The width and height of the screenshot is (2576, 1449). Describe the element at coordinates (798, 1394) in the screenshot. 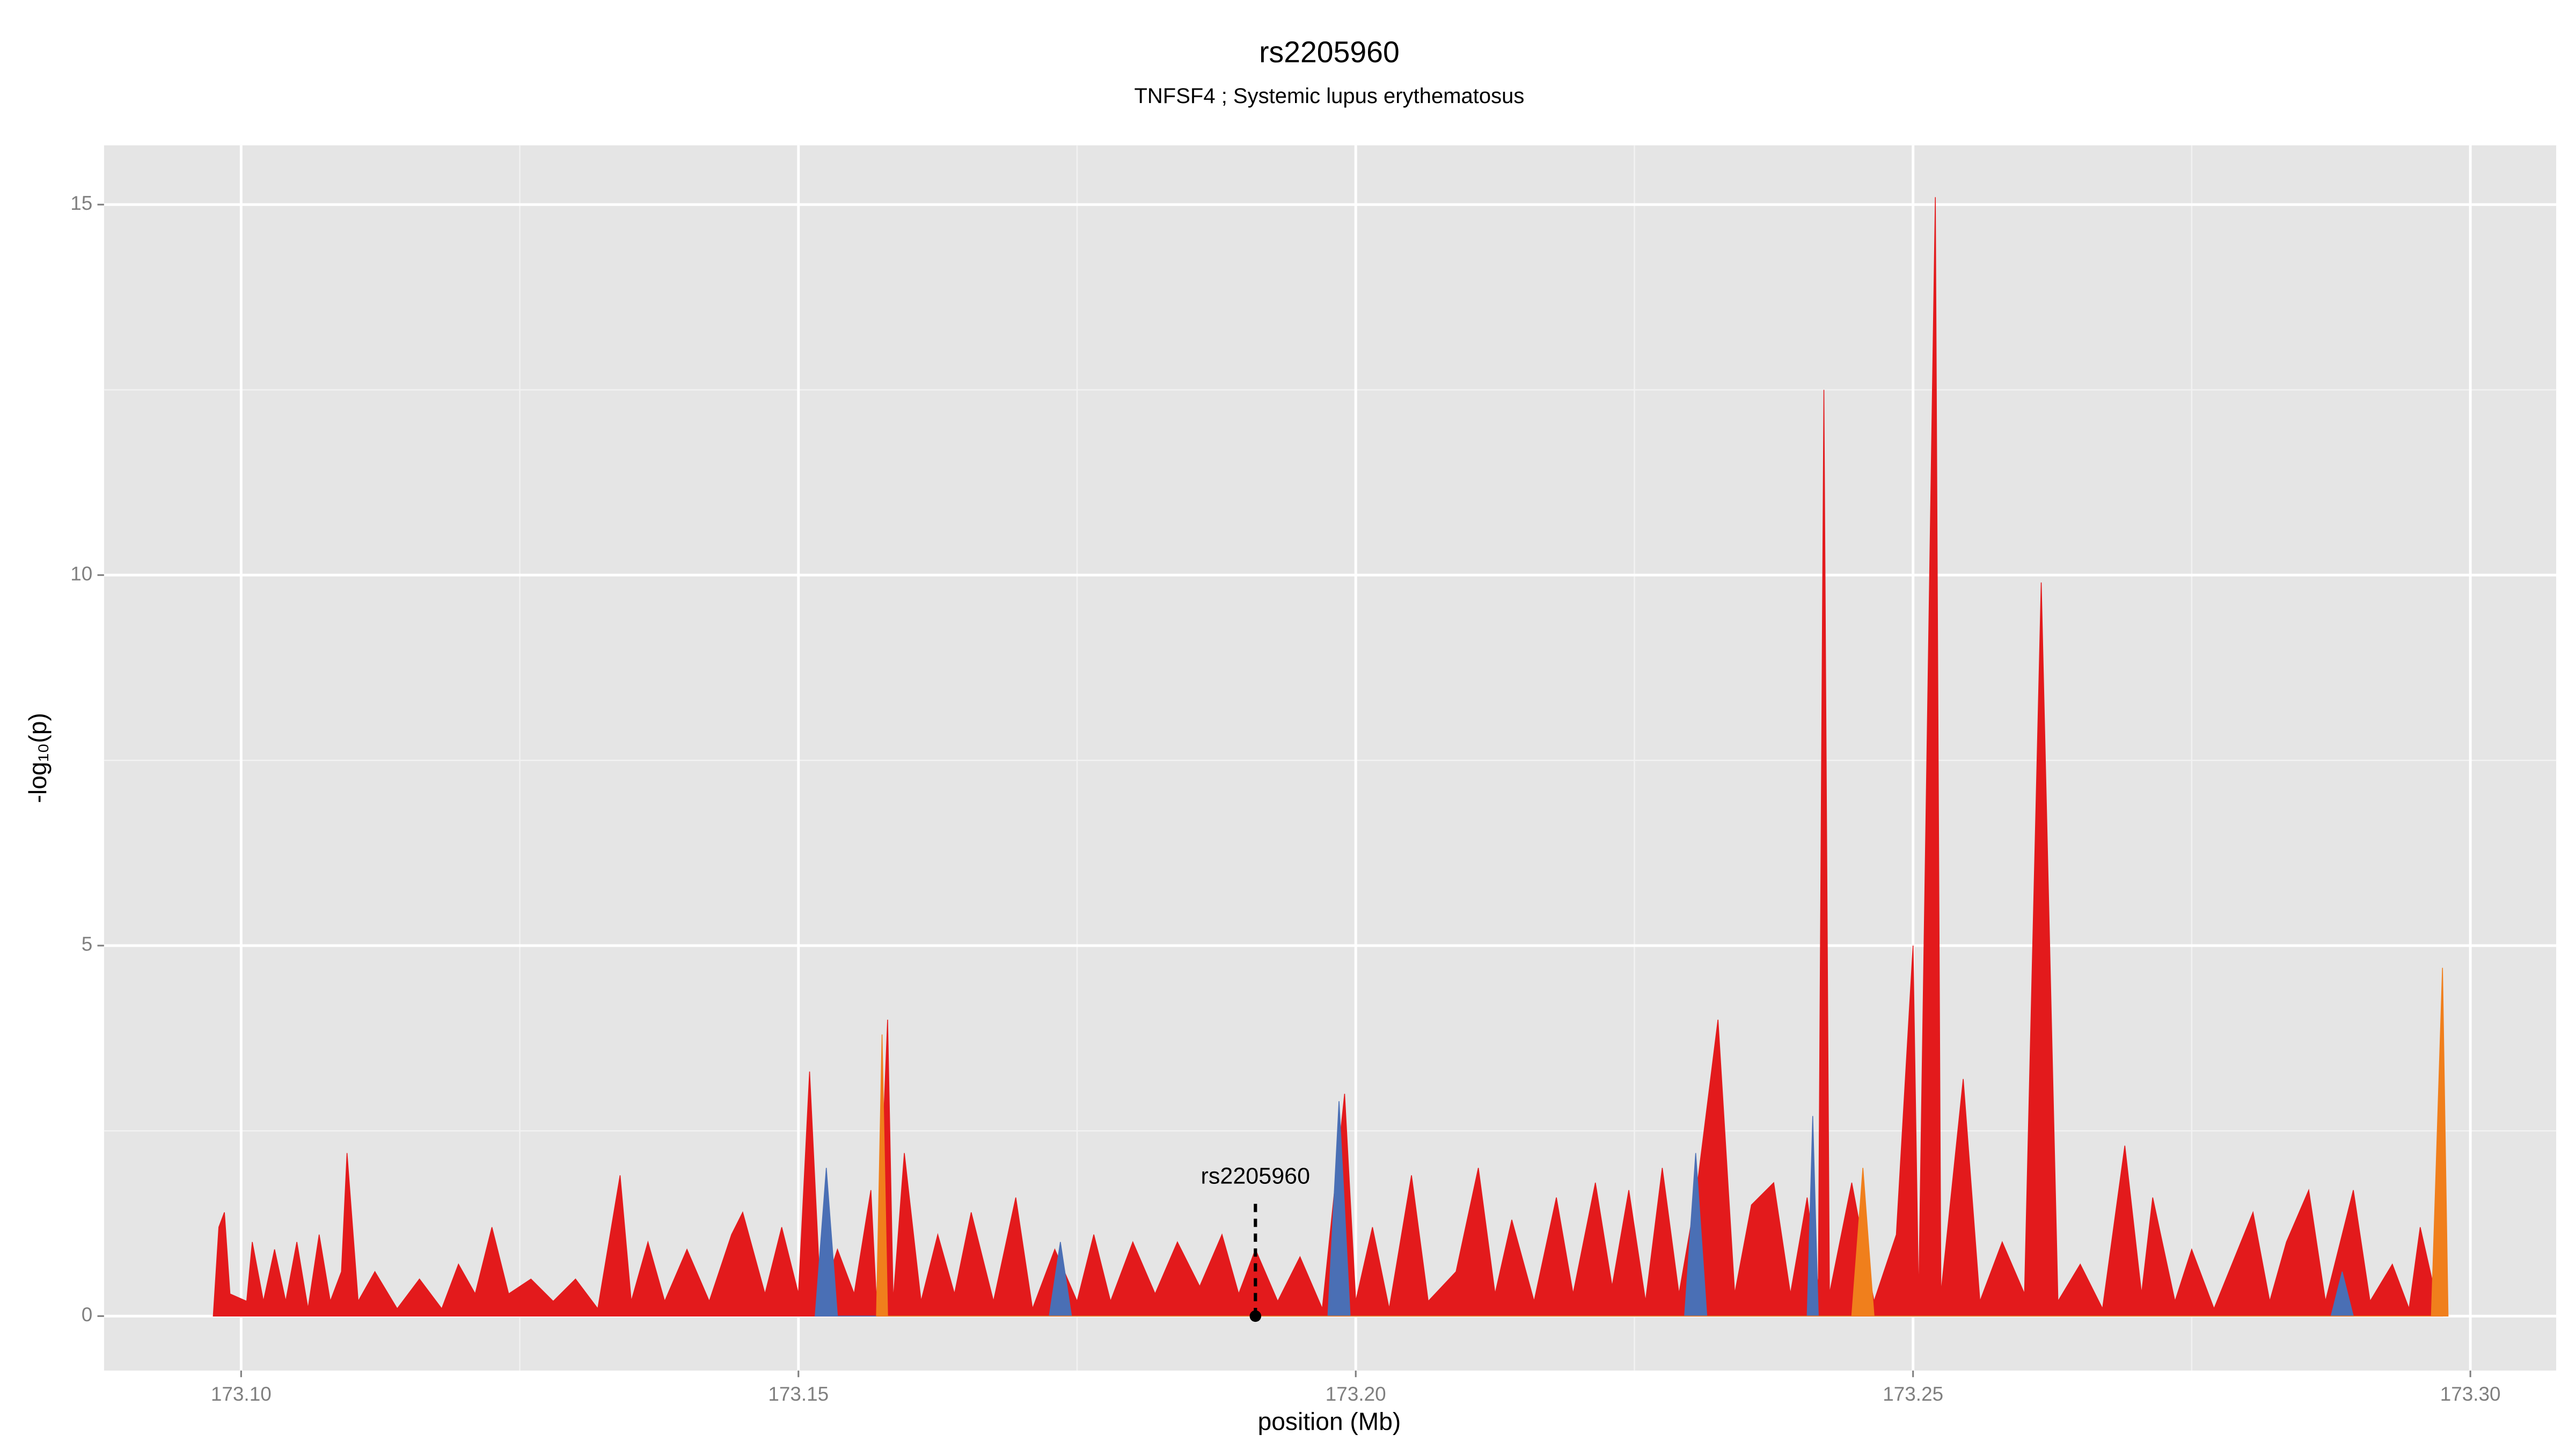

I see `x-tick-label: 173.15` at that location.